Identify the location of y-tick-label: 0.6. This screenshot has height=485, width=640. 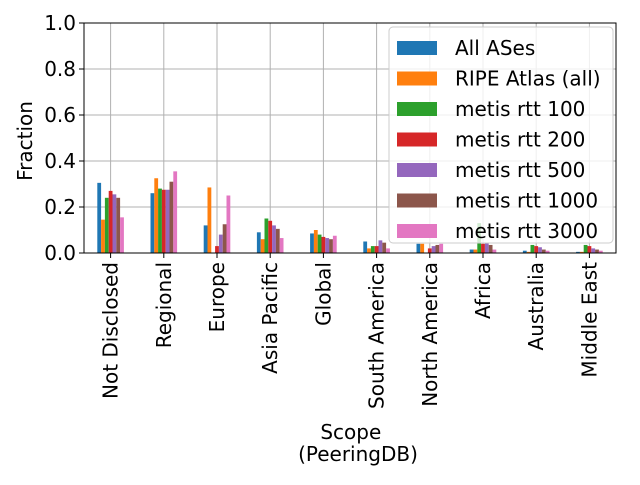
(60, 115).